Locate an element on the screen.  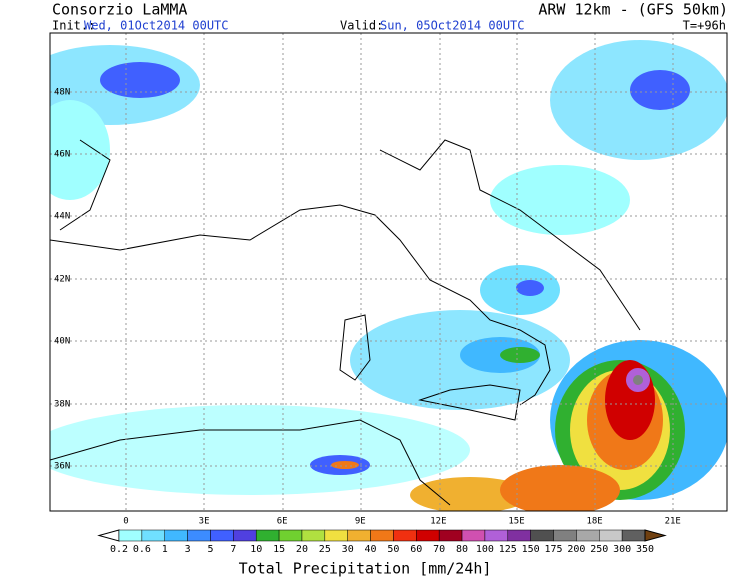
legend-label: 125 is located at coordinates (508, 549).